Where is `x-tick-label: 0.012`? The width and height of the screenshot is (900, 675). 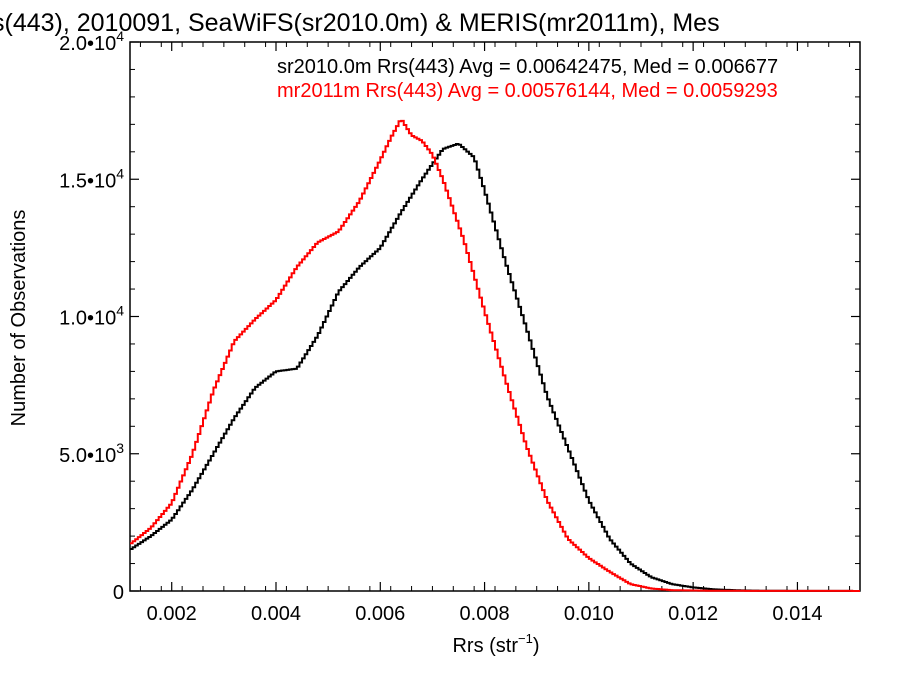
x-tick-label: 0.012 is located at coordinates (693, 614).